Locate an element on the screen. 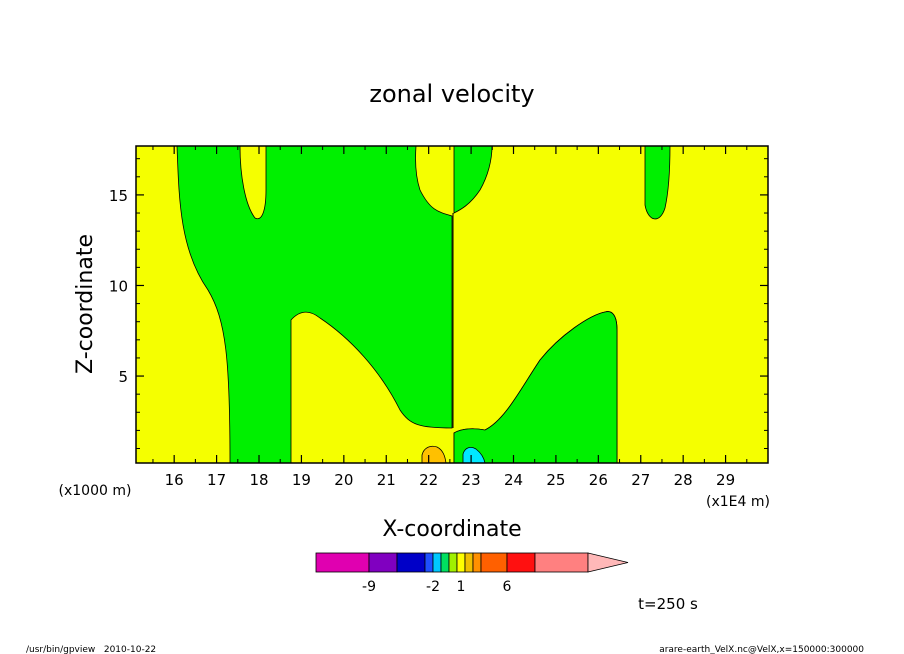  y-tick-label: 15 is located at coordinates (118, 196).